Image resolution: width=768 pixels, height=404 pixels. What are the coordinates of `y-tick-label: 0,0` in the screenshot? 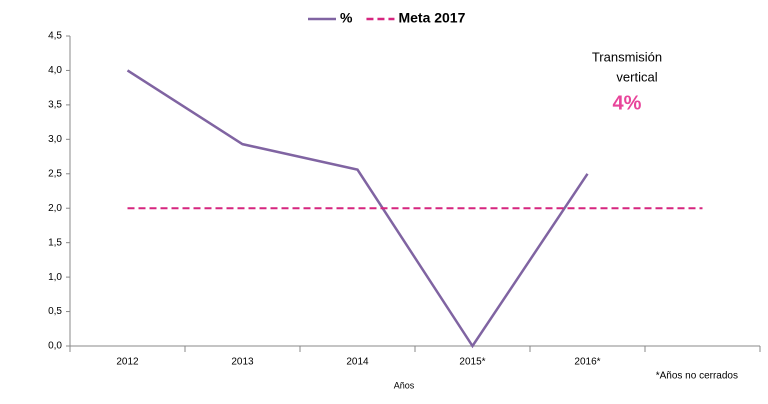 It's located at (55, 346).